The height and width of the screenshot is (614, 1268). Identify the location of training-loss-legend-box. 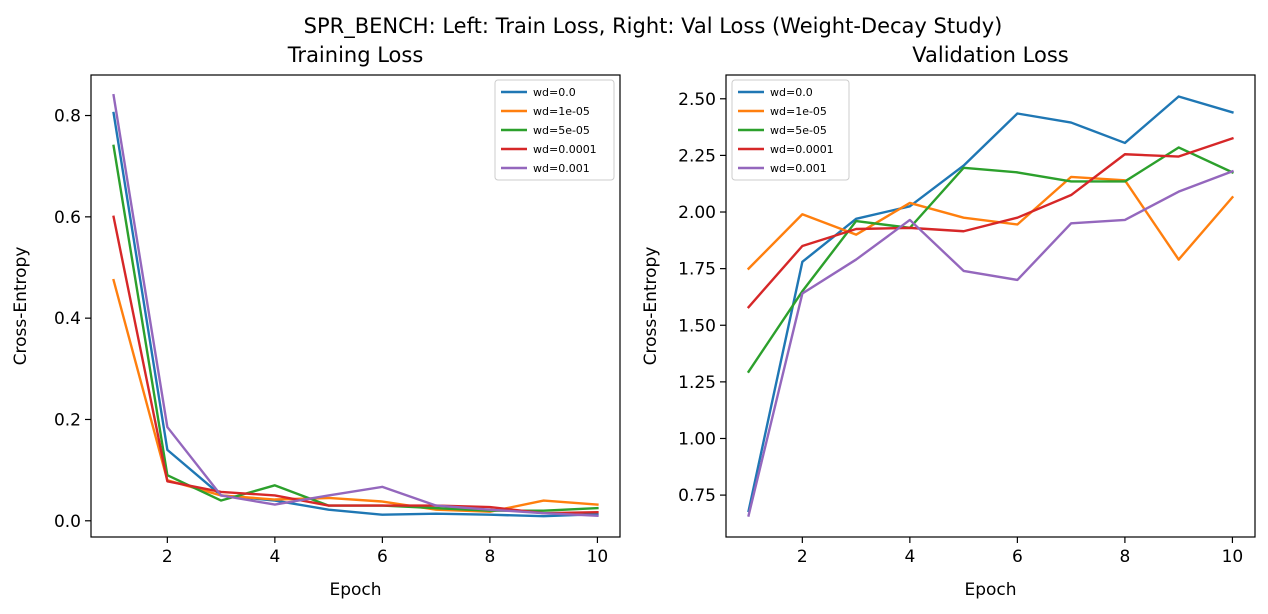
(554, 130).